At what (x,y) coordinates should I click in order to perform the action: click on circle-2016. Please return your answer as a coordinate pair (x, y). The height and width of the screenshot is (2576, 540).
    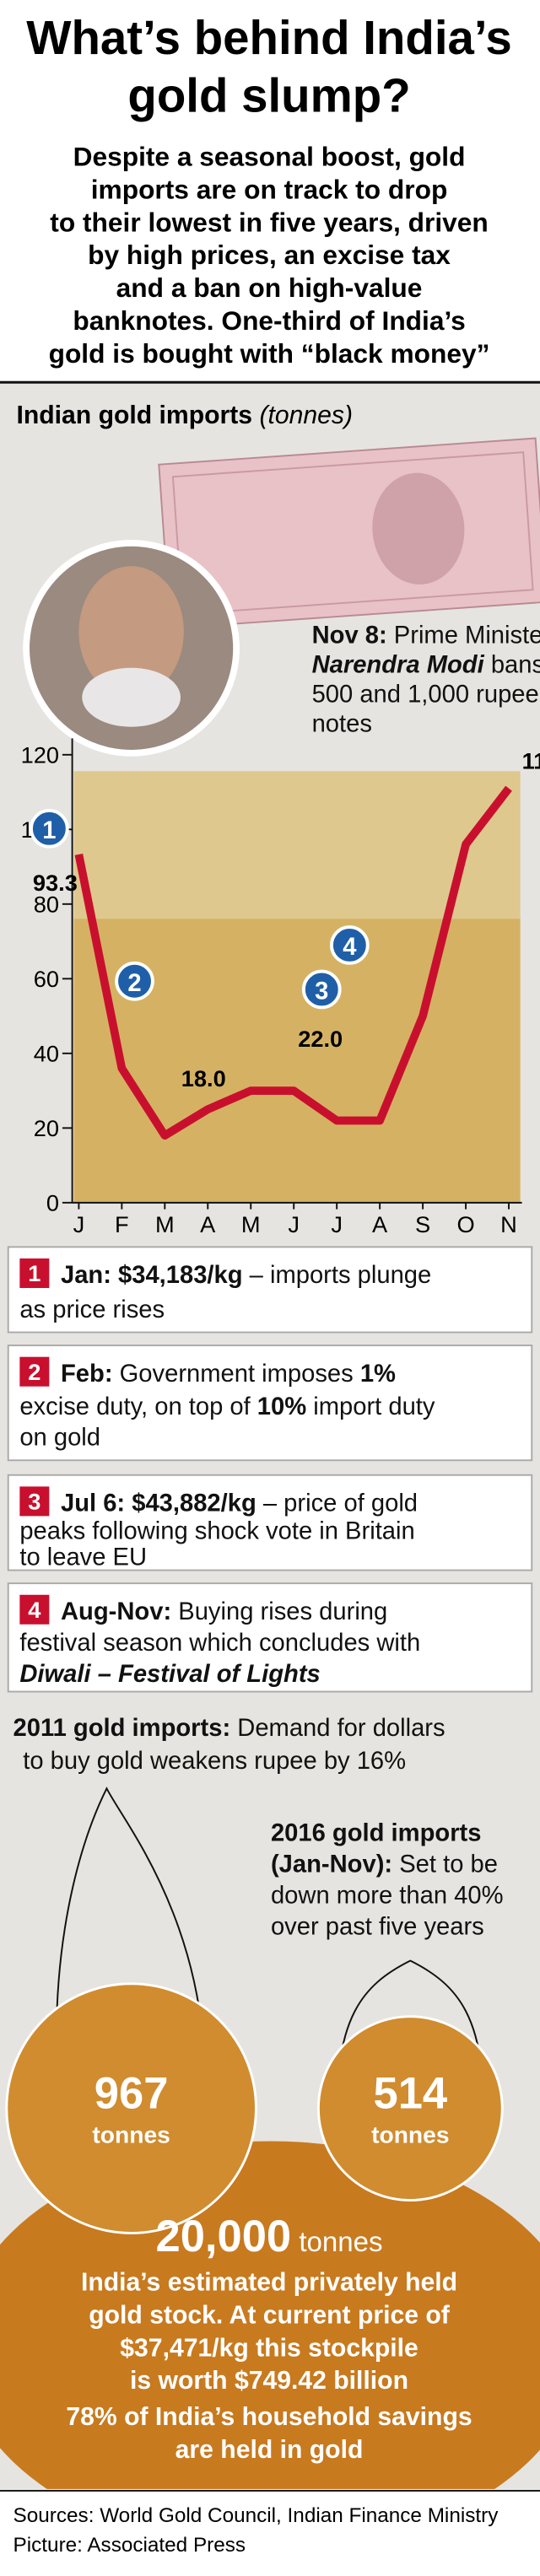
    Looking at the image, I should click on (410, 2108).